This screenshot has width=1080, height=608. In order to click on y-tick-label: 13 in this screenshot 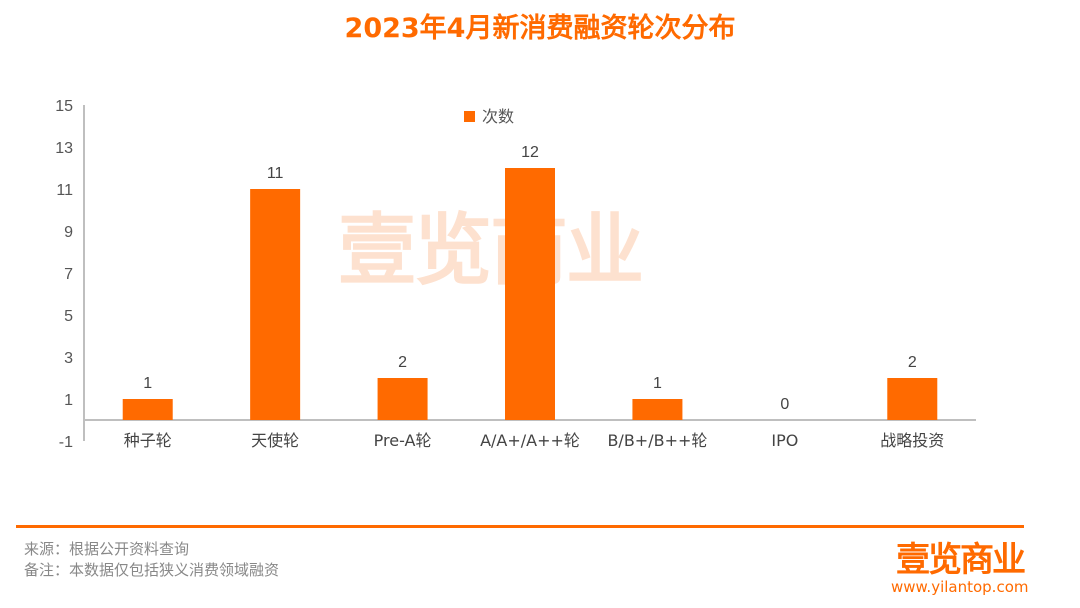, I will do `click(64, 148)`.